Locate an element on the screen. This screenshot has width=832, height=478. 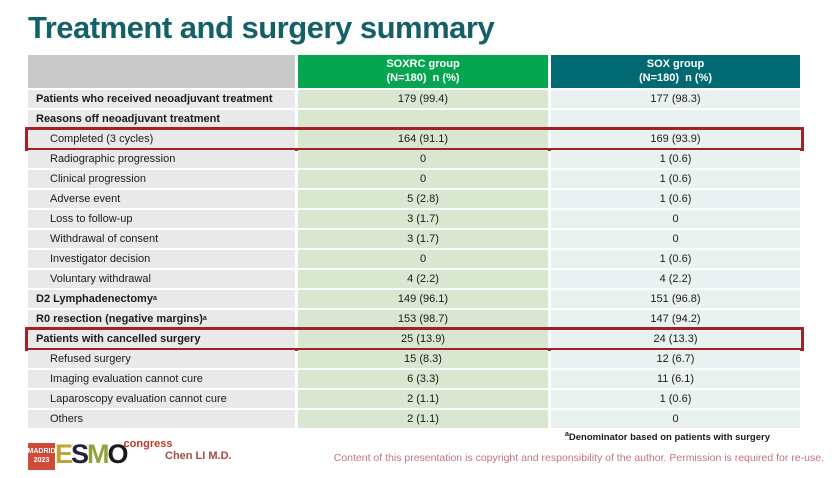
table-row: Investigator decision 0 1 (0.6) is located at coordinates (414, 259).